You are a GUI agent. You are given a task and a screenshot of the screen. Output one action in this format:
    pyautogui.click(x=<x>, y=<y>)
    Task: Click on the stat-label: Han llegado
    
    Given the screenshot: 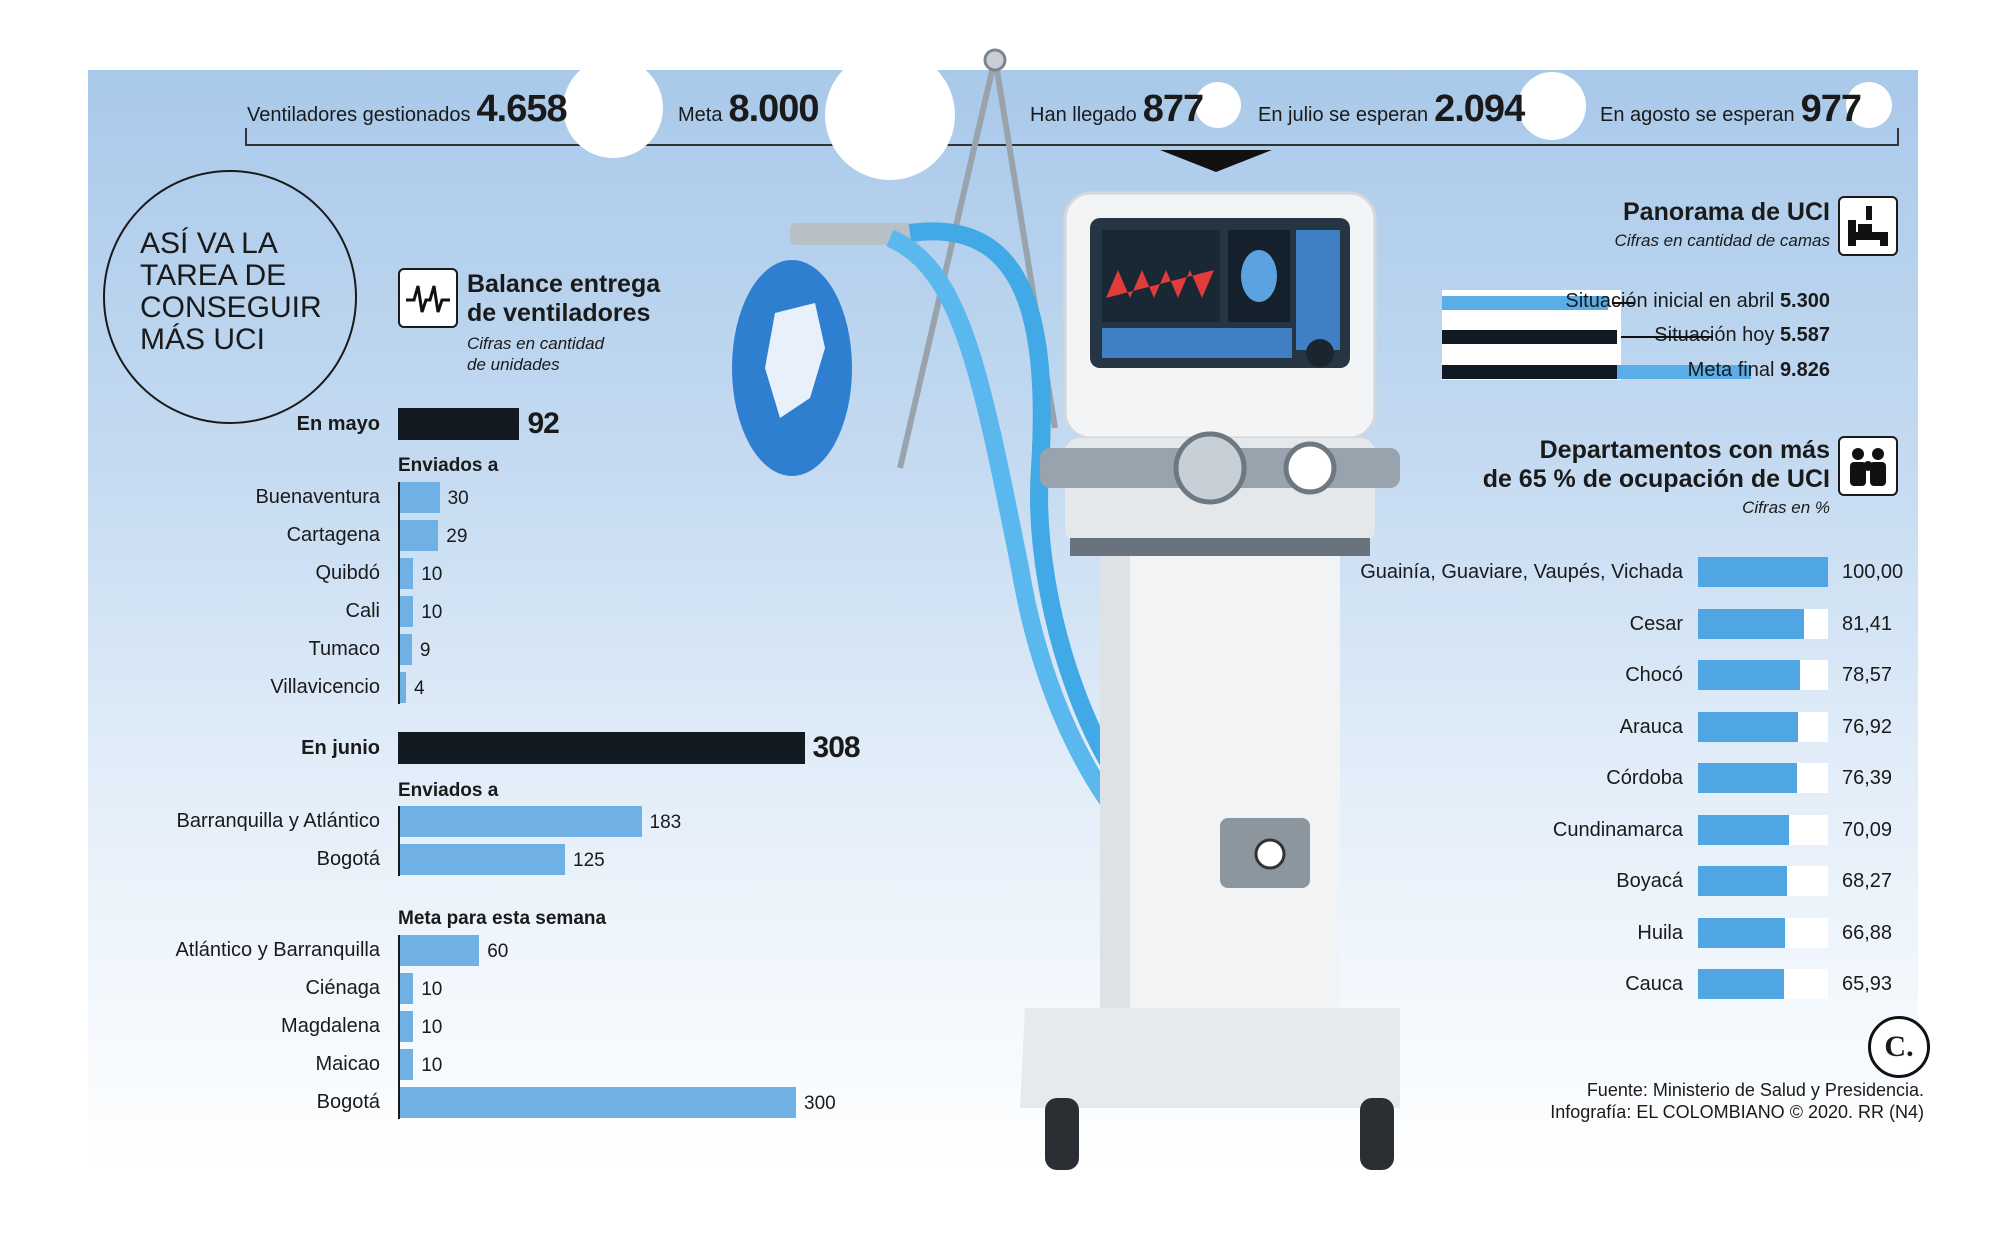 What is the action you would take?
    pyautogui.click(x=1083, y=115)
    